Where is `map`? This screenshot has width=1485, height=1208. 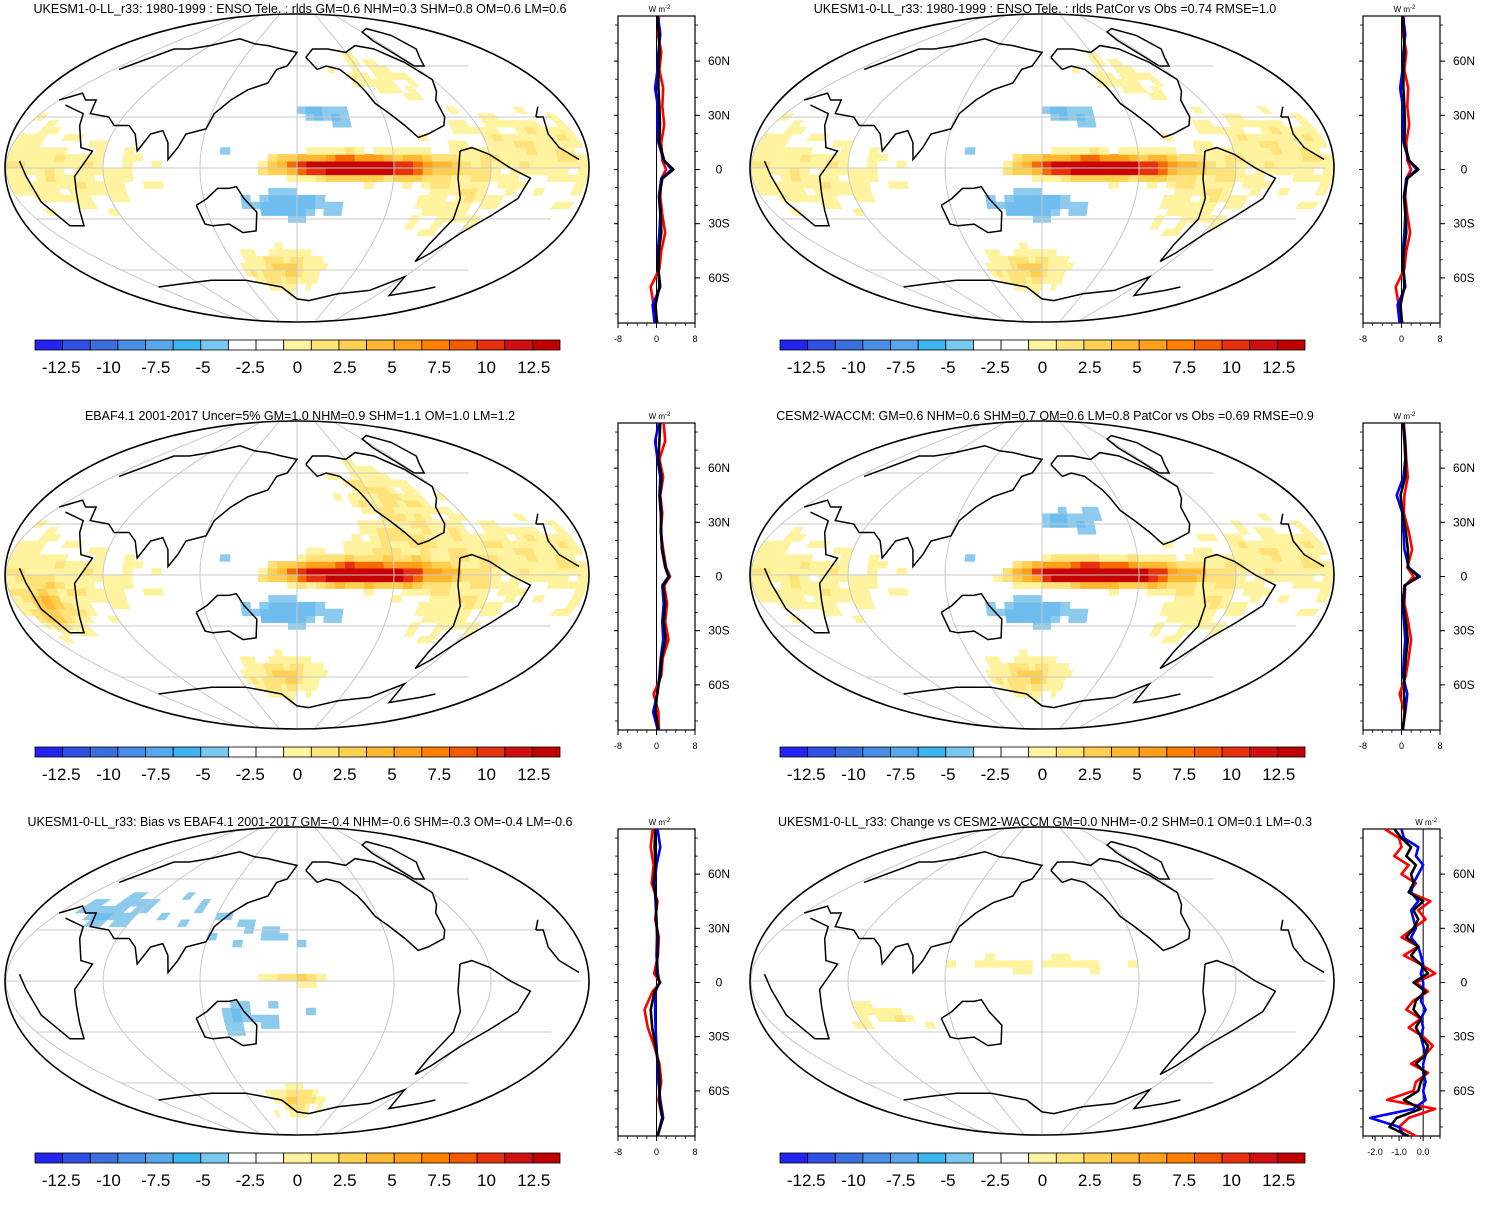 map is located at coordinates (1042, 575).